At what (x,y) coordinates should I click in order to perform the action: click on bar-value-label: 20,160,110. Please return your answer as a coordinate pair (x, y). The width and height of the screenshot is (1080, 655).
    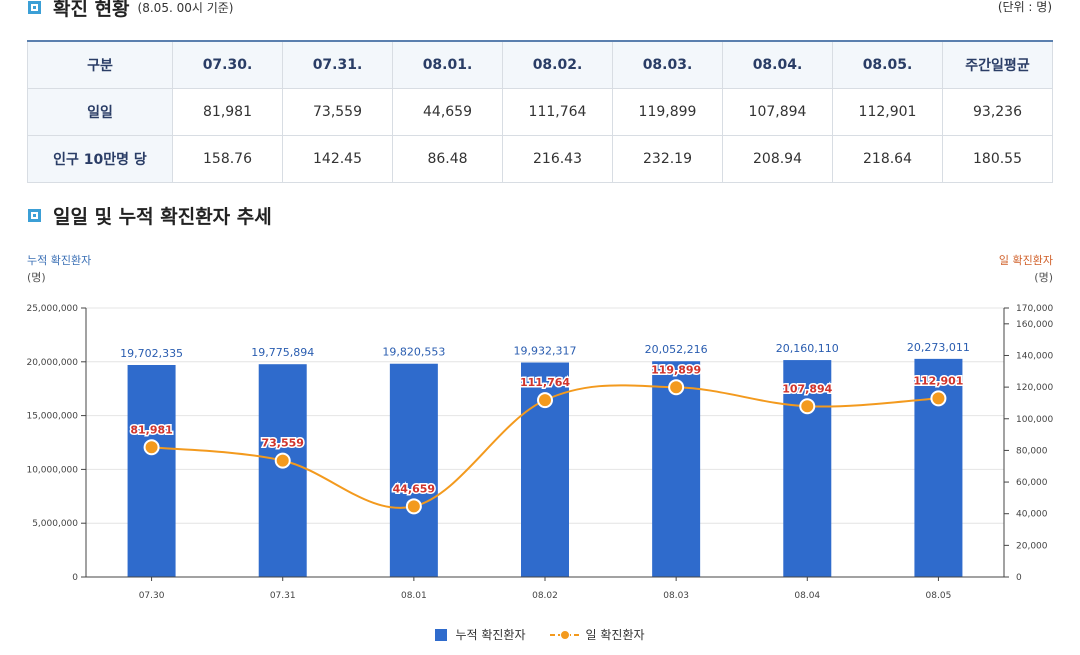
    Looking at the image, I should click on (807, 348).